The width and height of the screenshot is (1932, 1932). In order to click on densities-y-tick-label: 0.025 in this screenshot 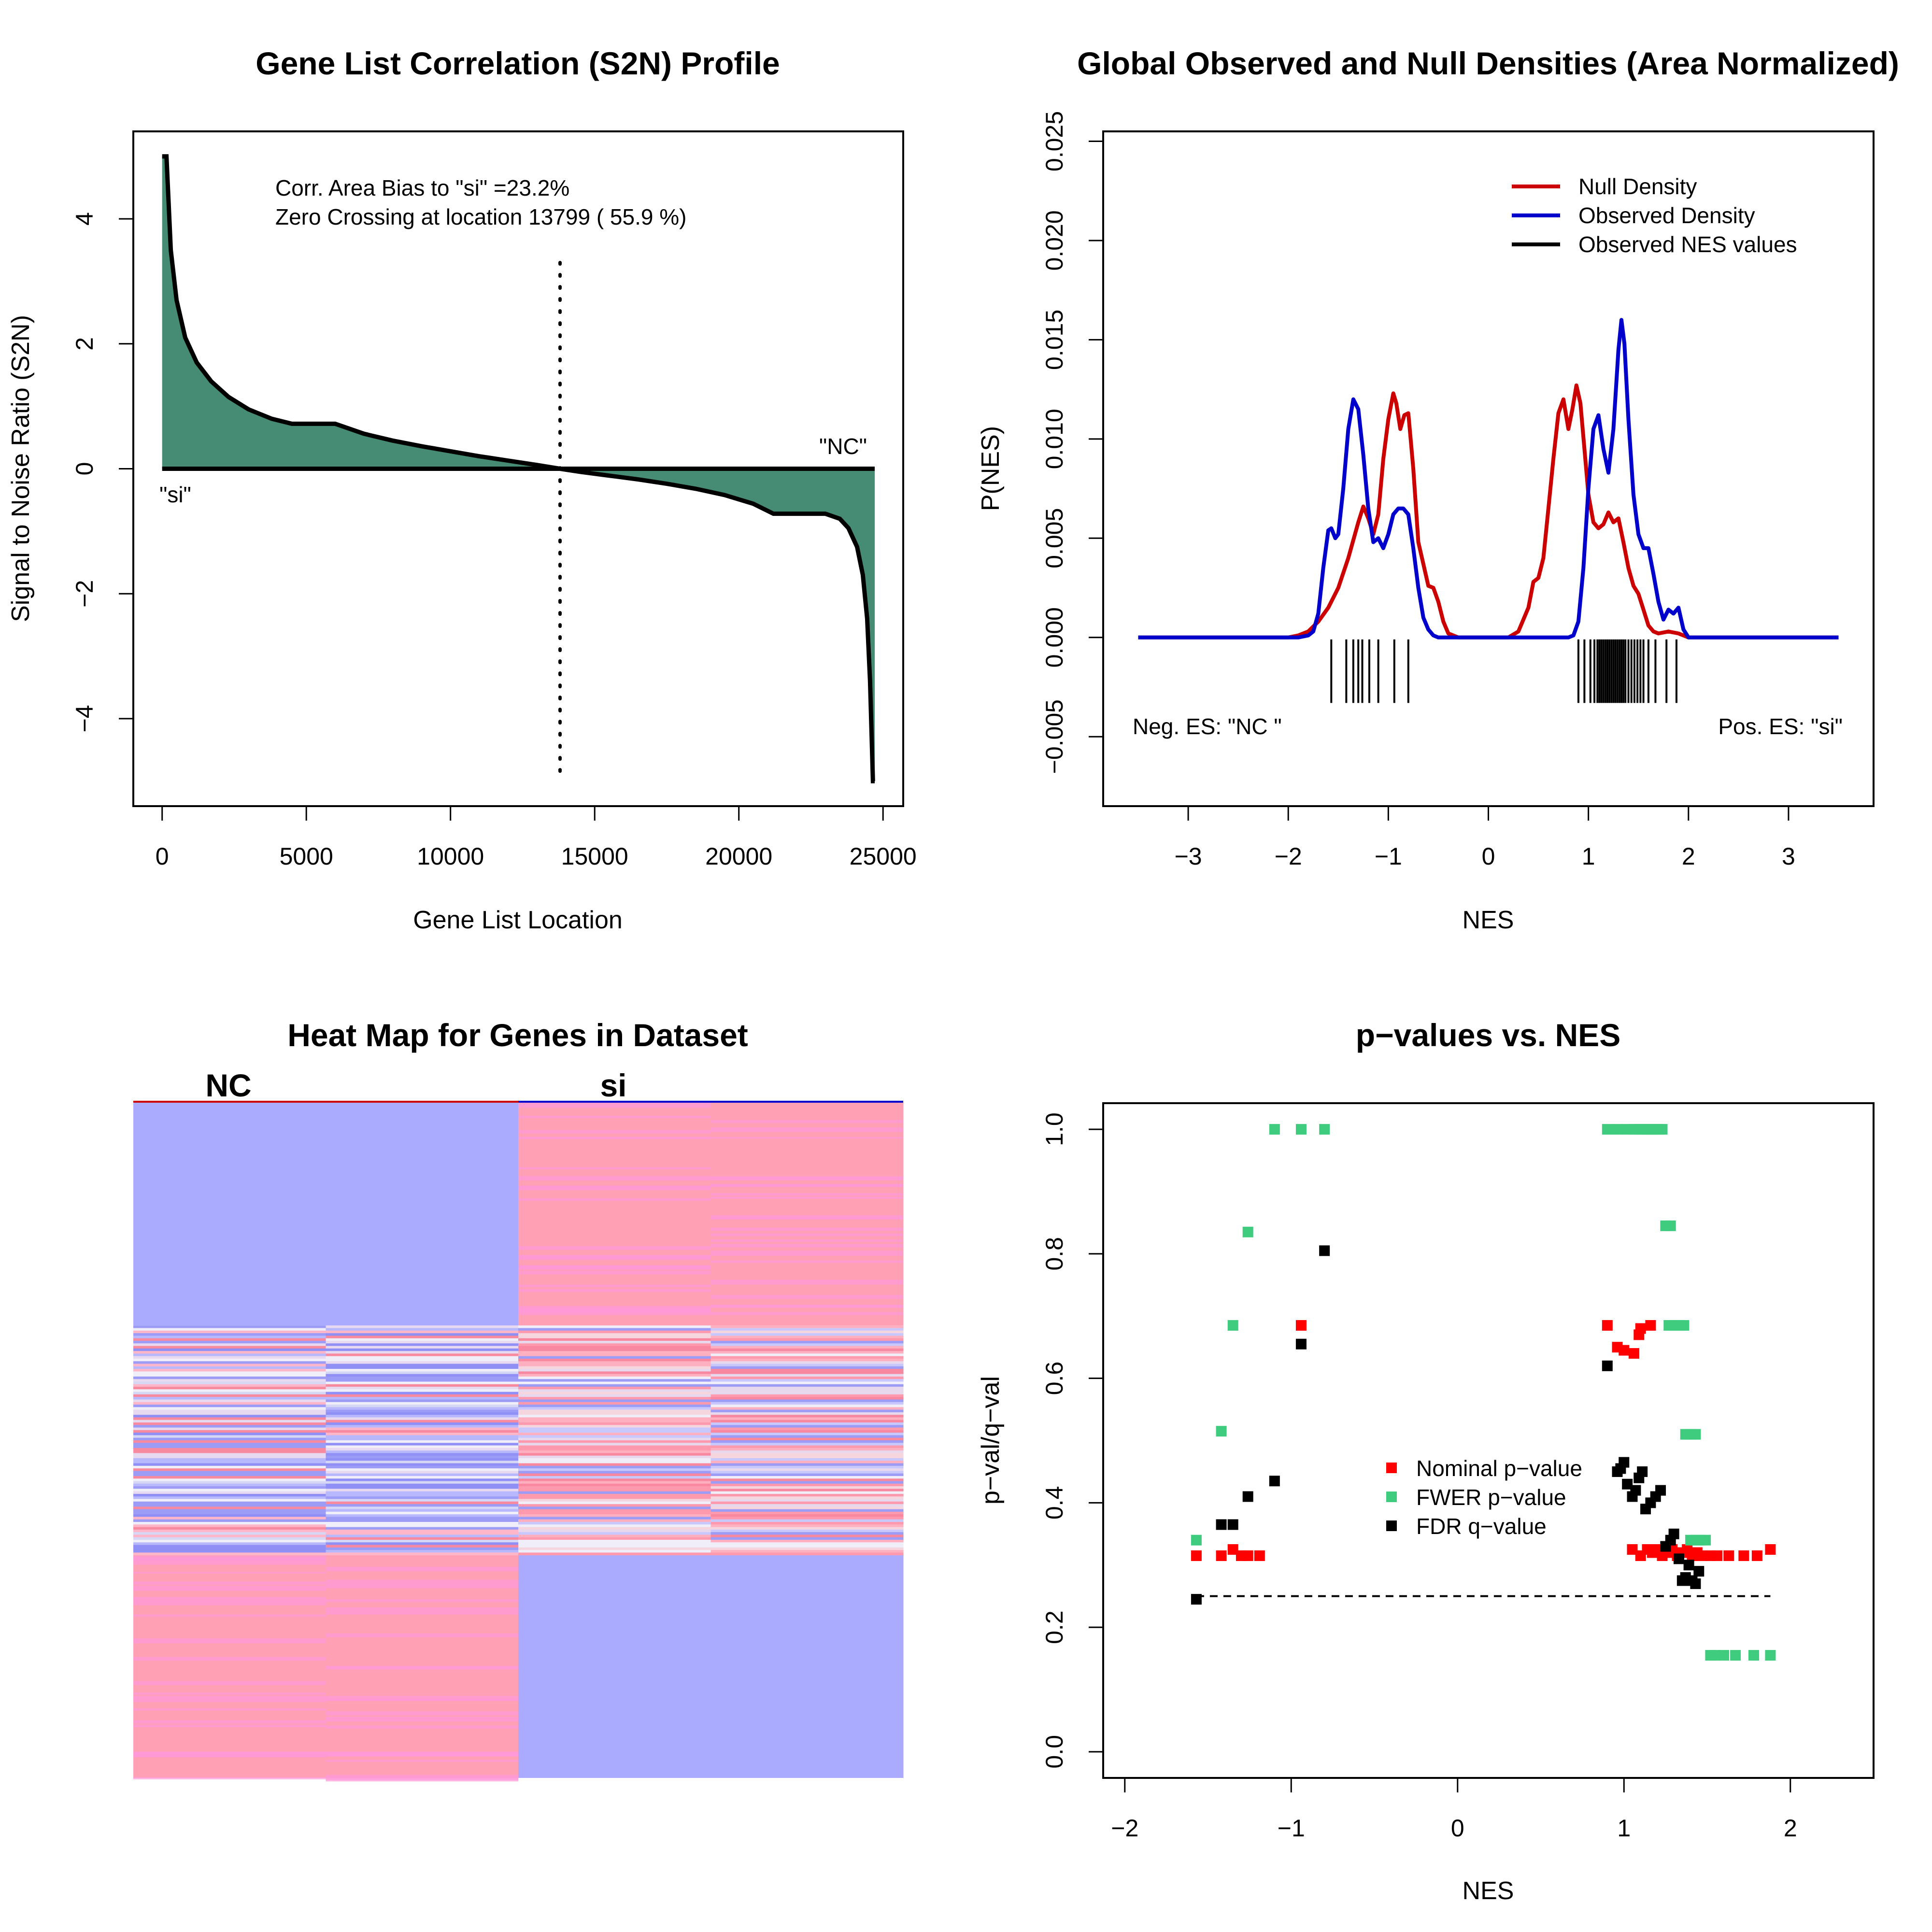, I will do `click(1054, 141)`.